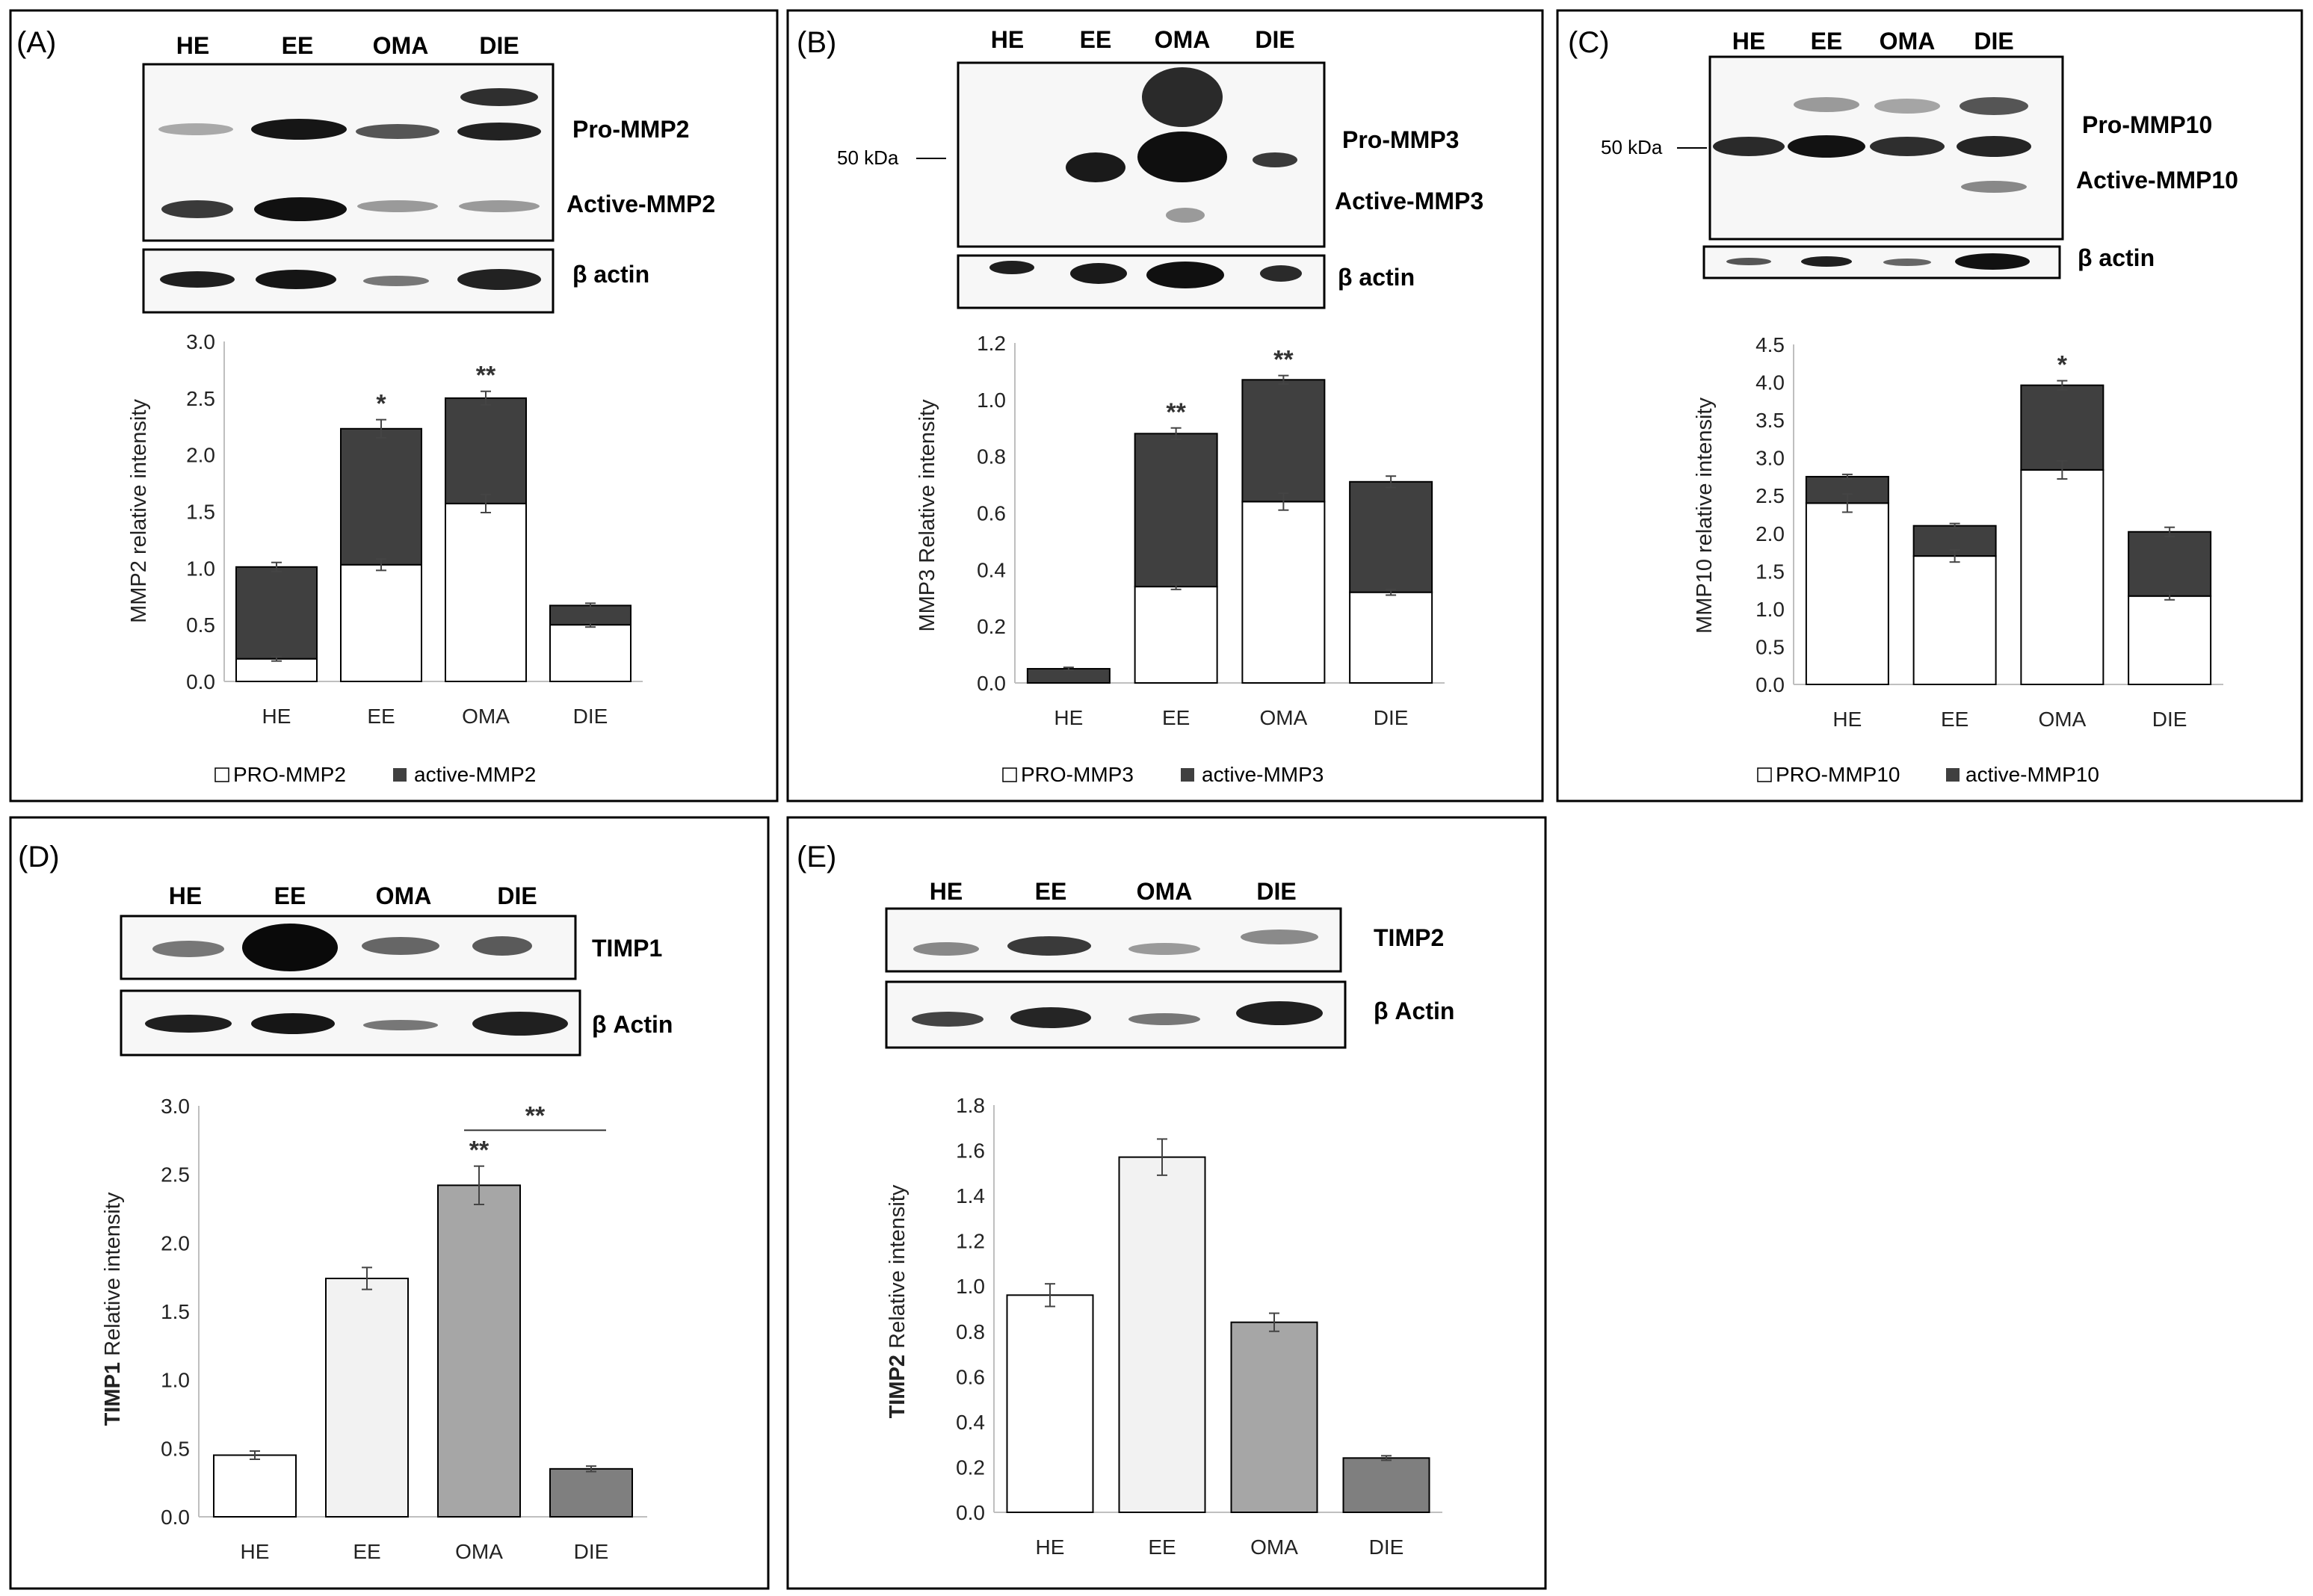  I want to click on panel-c-label: (C), so click(1589, 43).